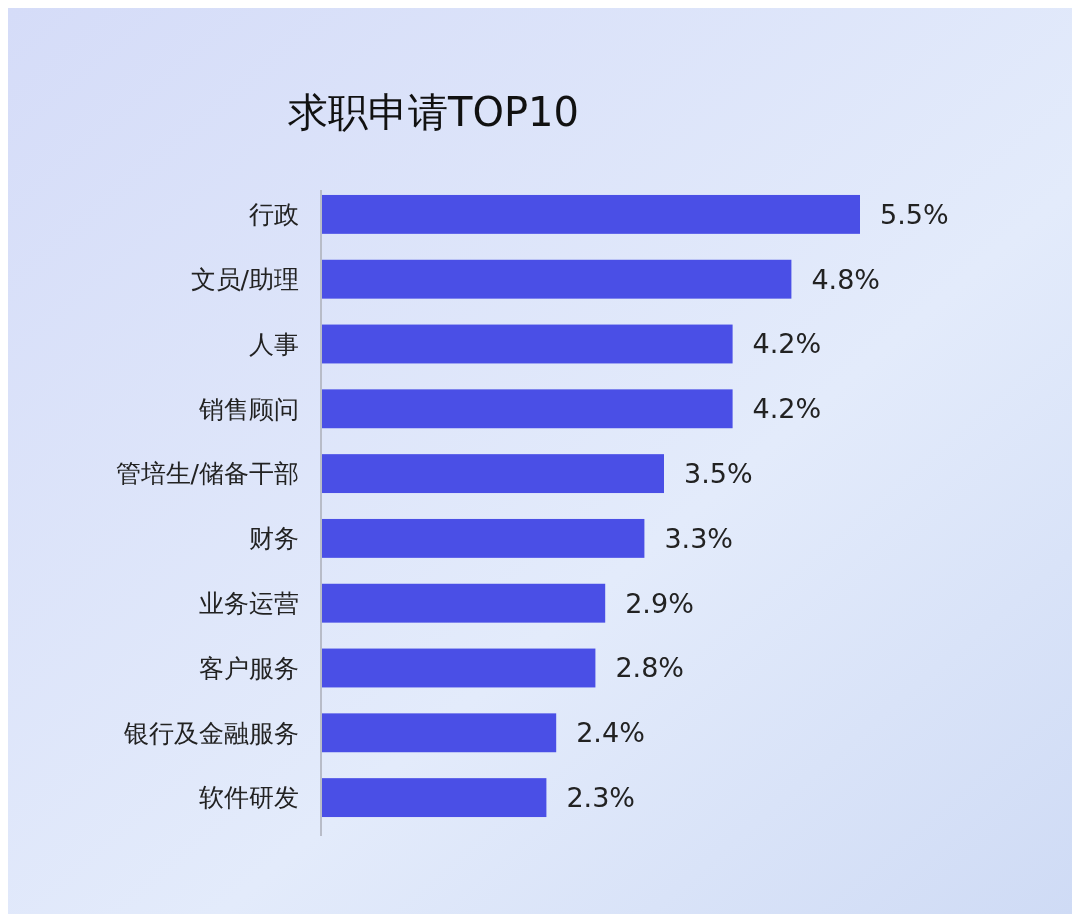  What do you see at coordinates (846, 279) in the screenshot?
I see `data-label: 4.8%` at bounding box center [846, 279].